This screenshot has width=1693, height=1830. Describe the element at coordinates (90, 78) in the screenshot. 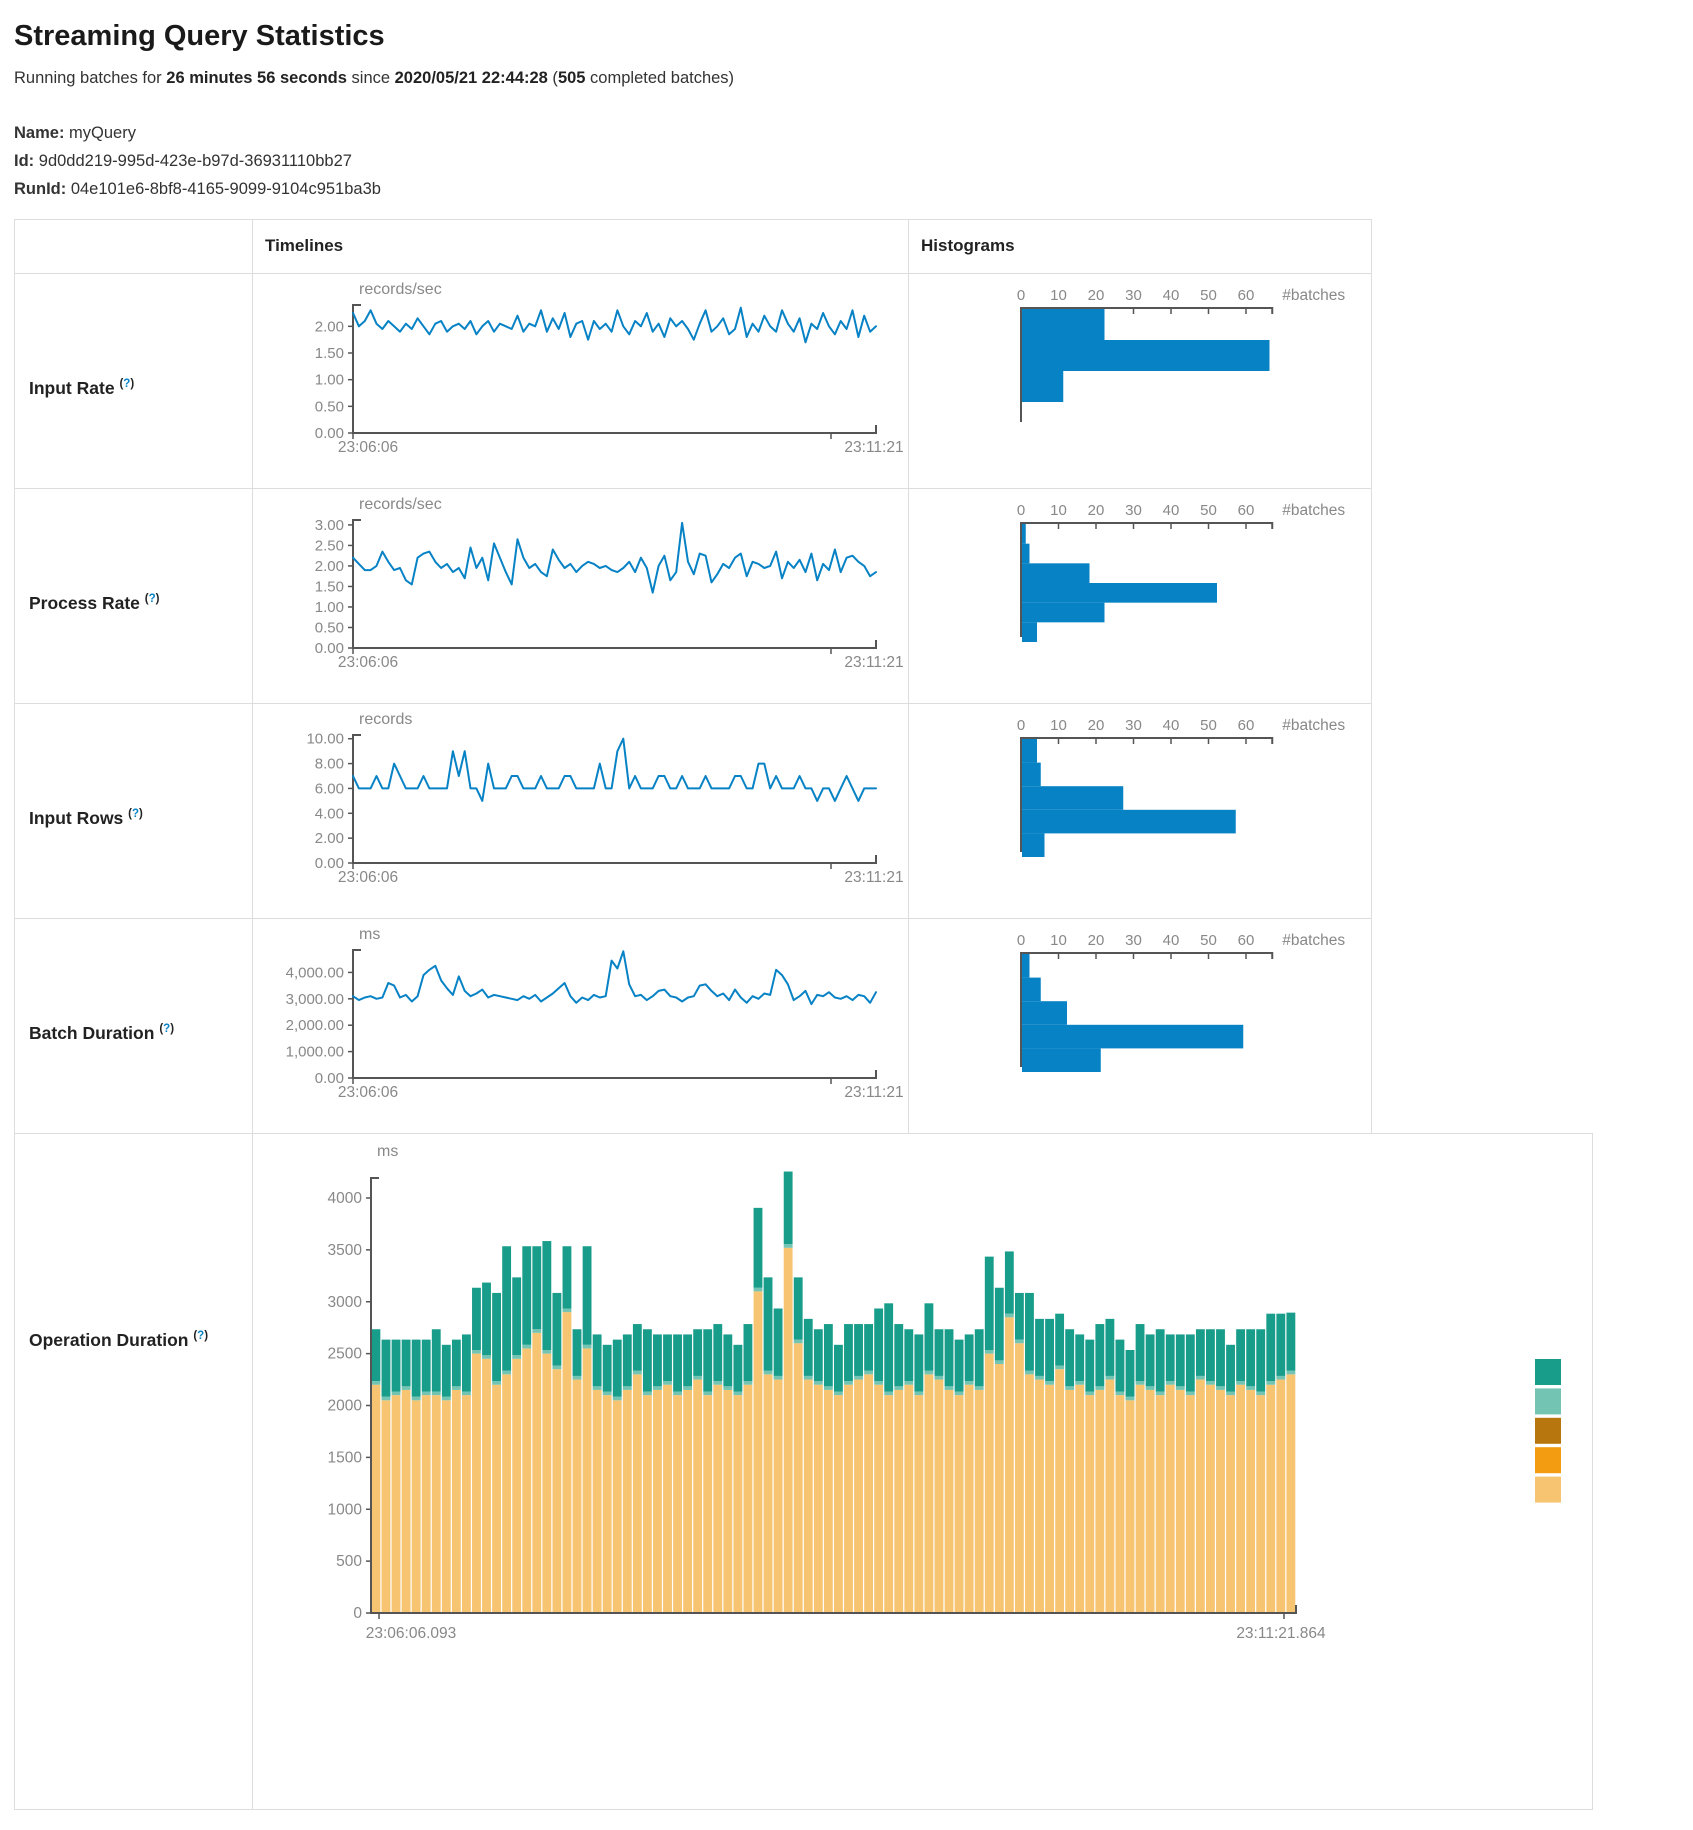

I see `summary-prefix: Running batches for` at that location.